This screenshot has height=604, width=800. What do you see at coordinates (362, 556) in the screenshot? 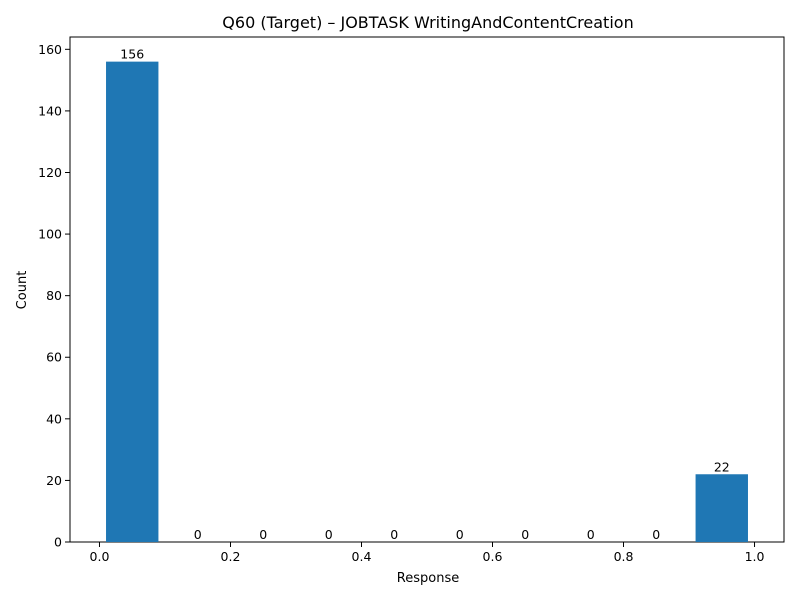
I see `x-tick-label-2: 0.4` at bounding box center [362, 556].